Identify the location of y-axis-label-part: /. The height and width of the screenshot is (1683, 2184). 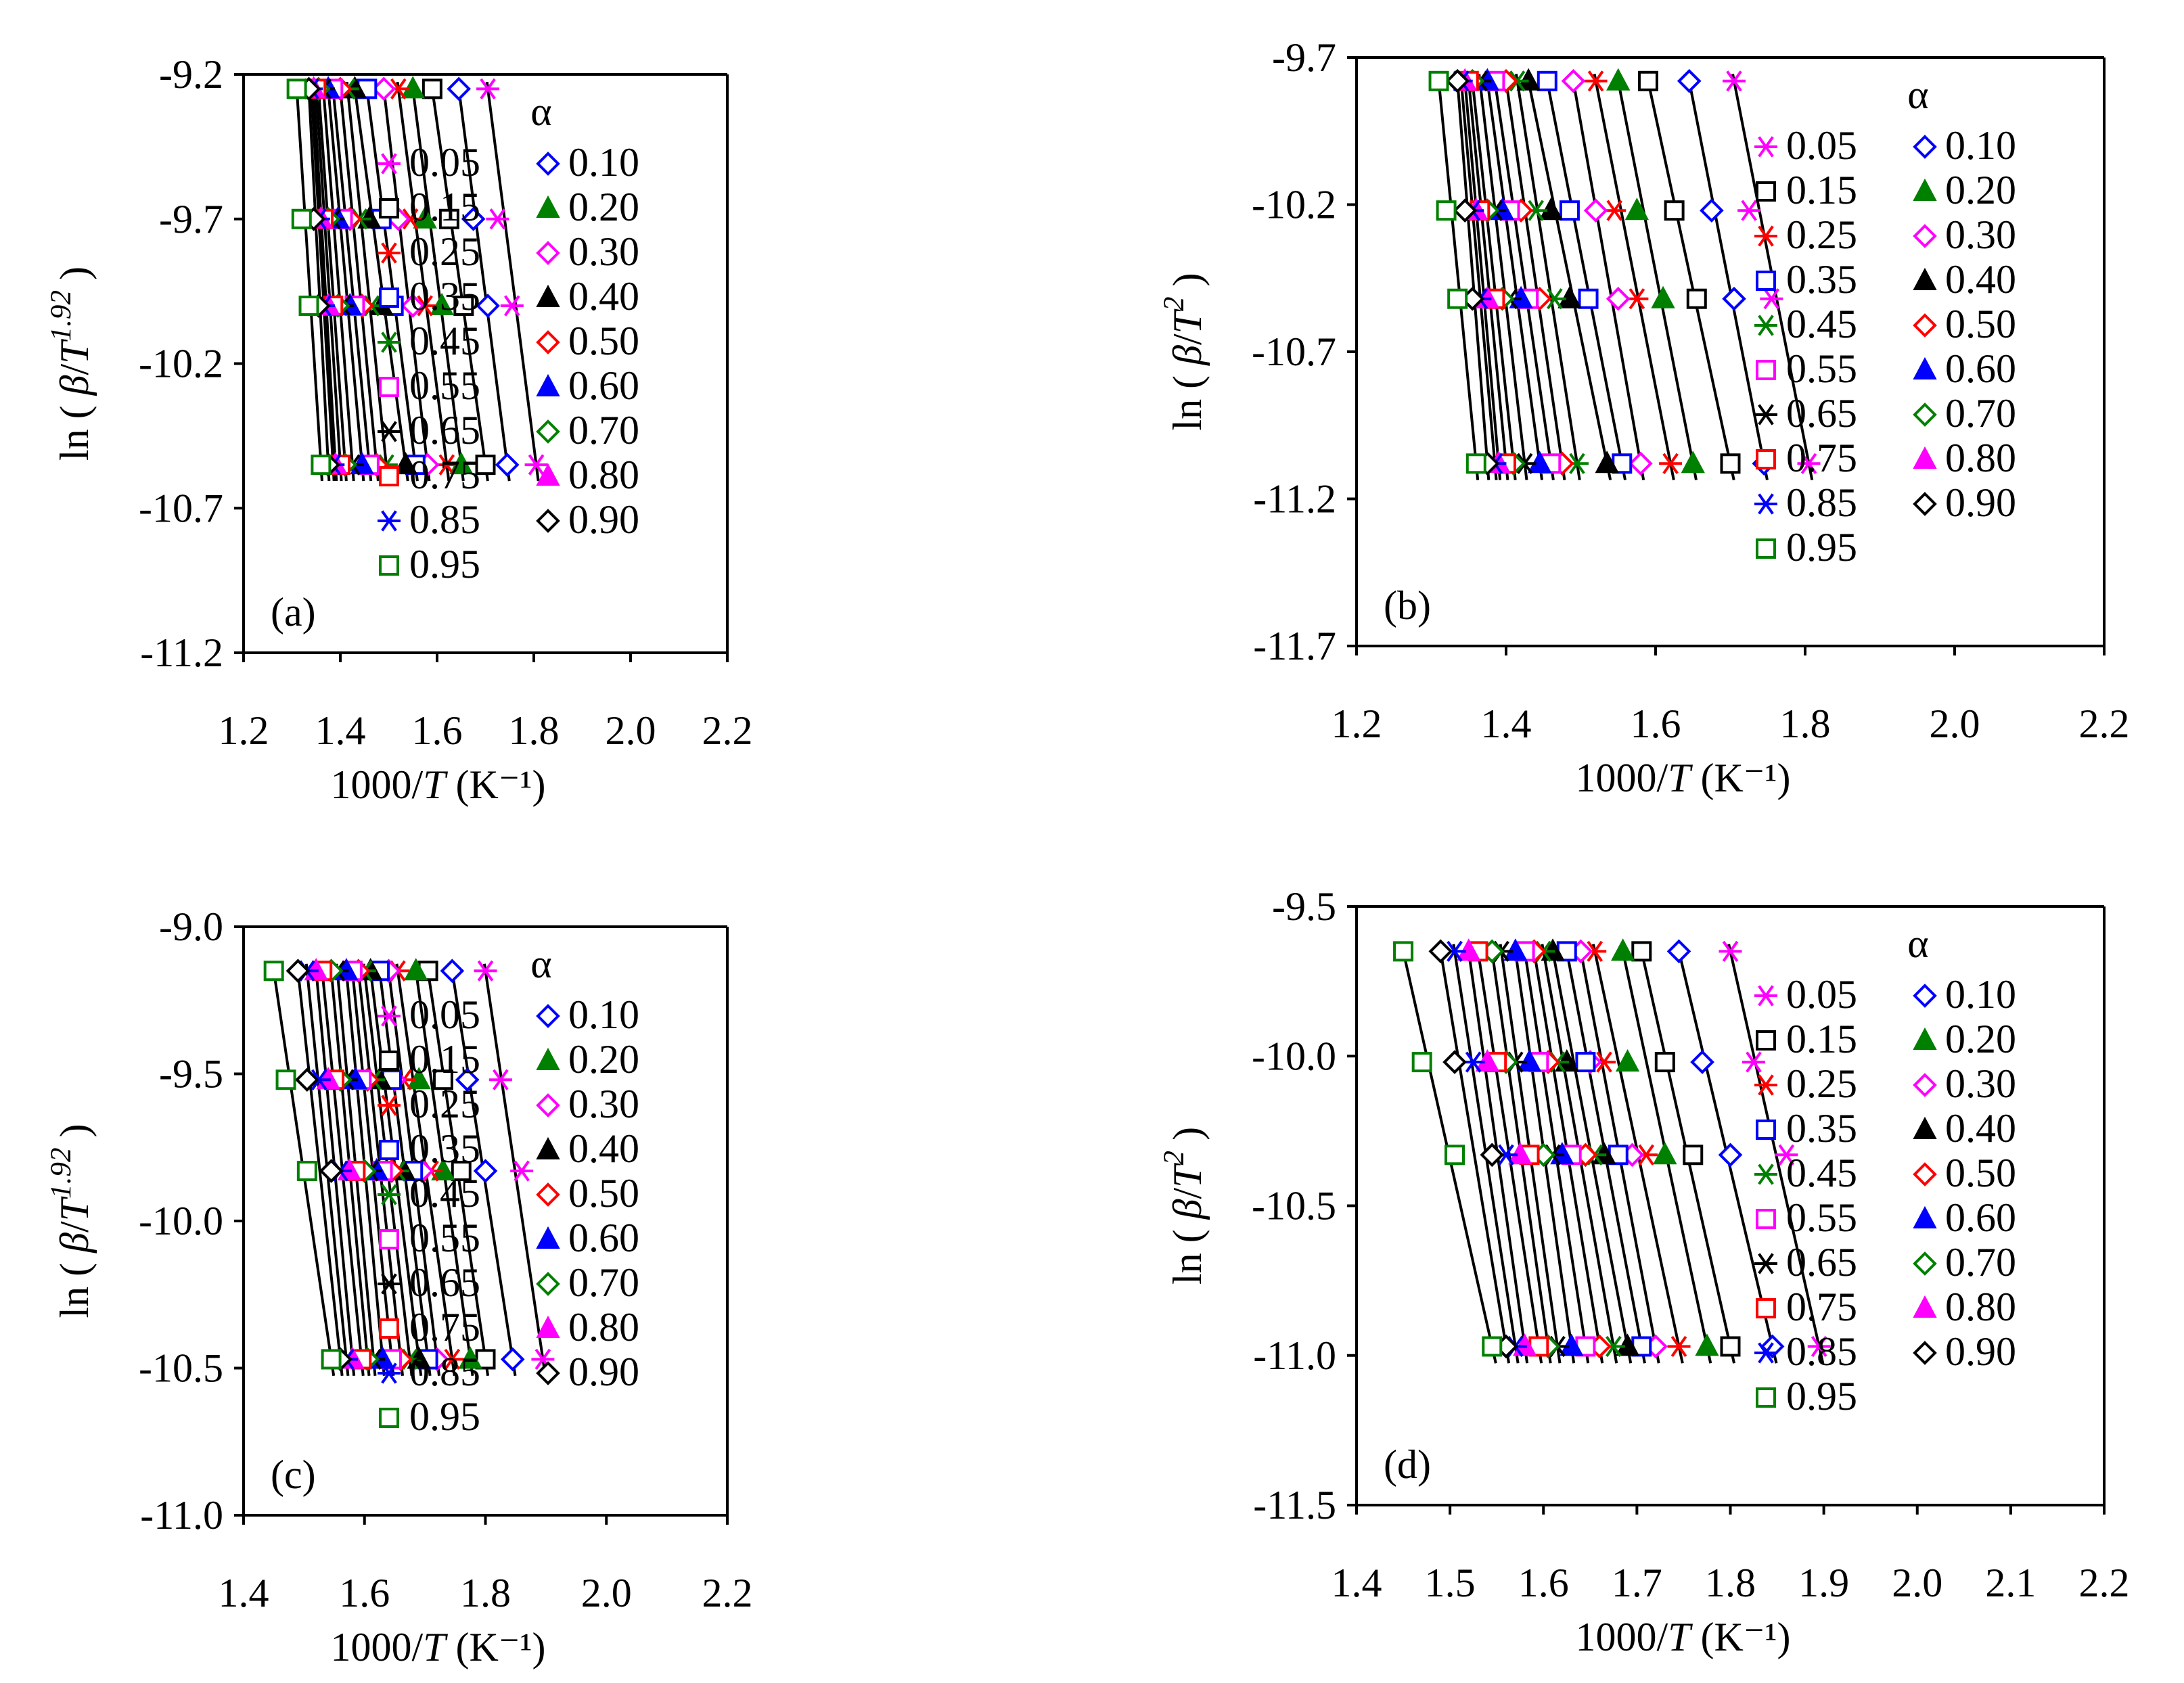
(74, 1226).